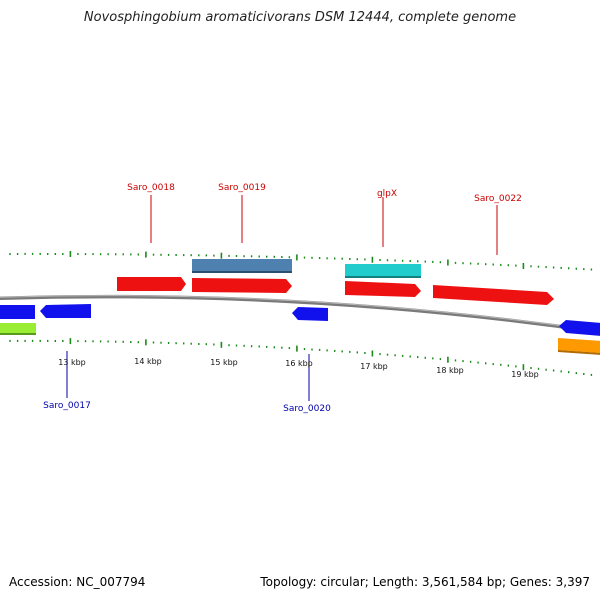  Describe the element at coordinates (242, 266) in the screenshot. I see `cds-bar-steelblue` at that location.